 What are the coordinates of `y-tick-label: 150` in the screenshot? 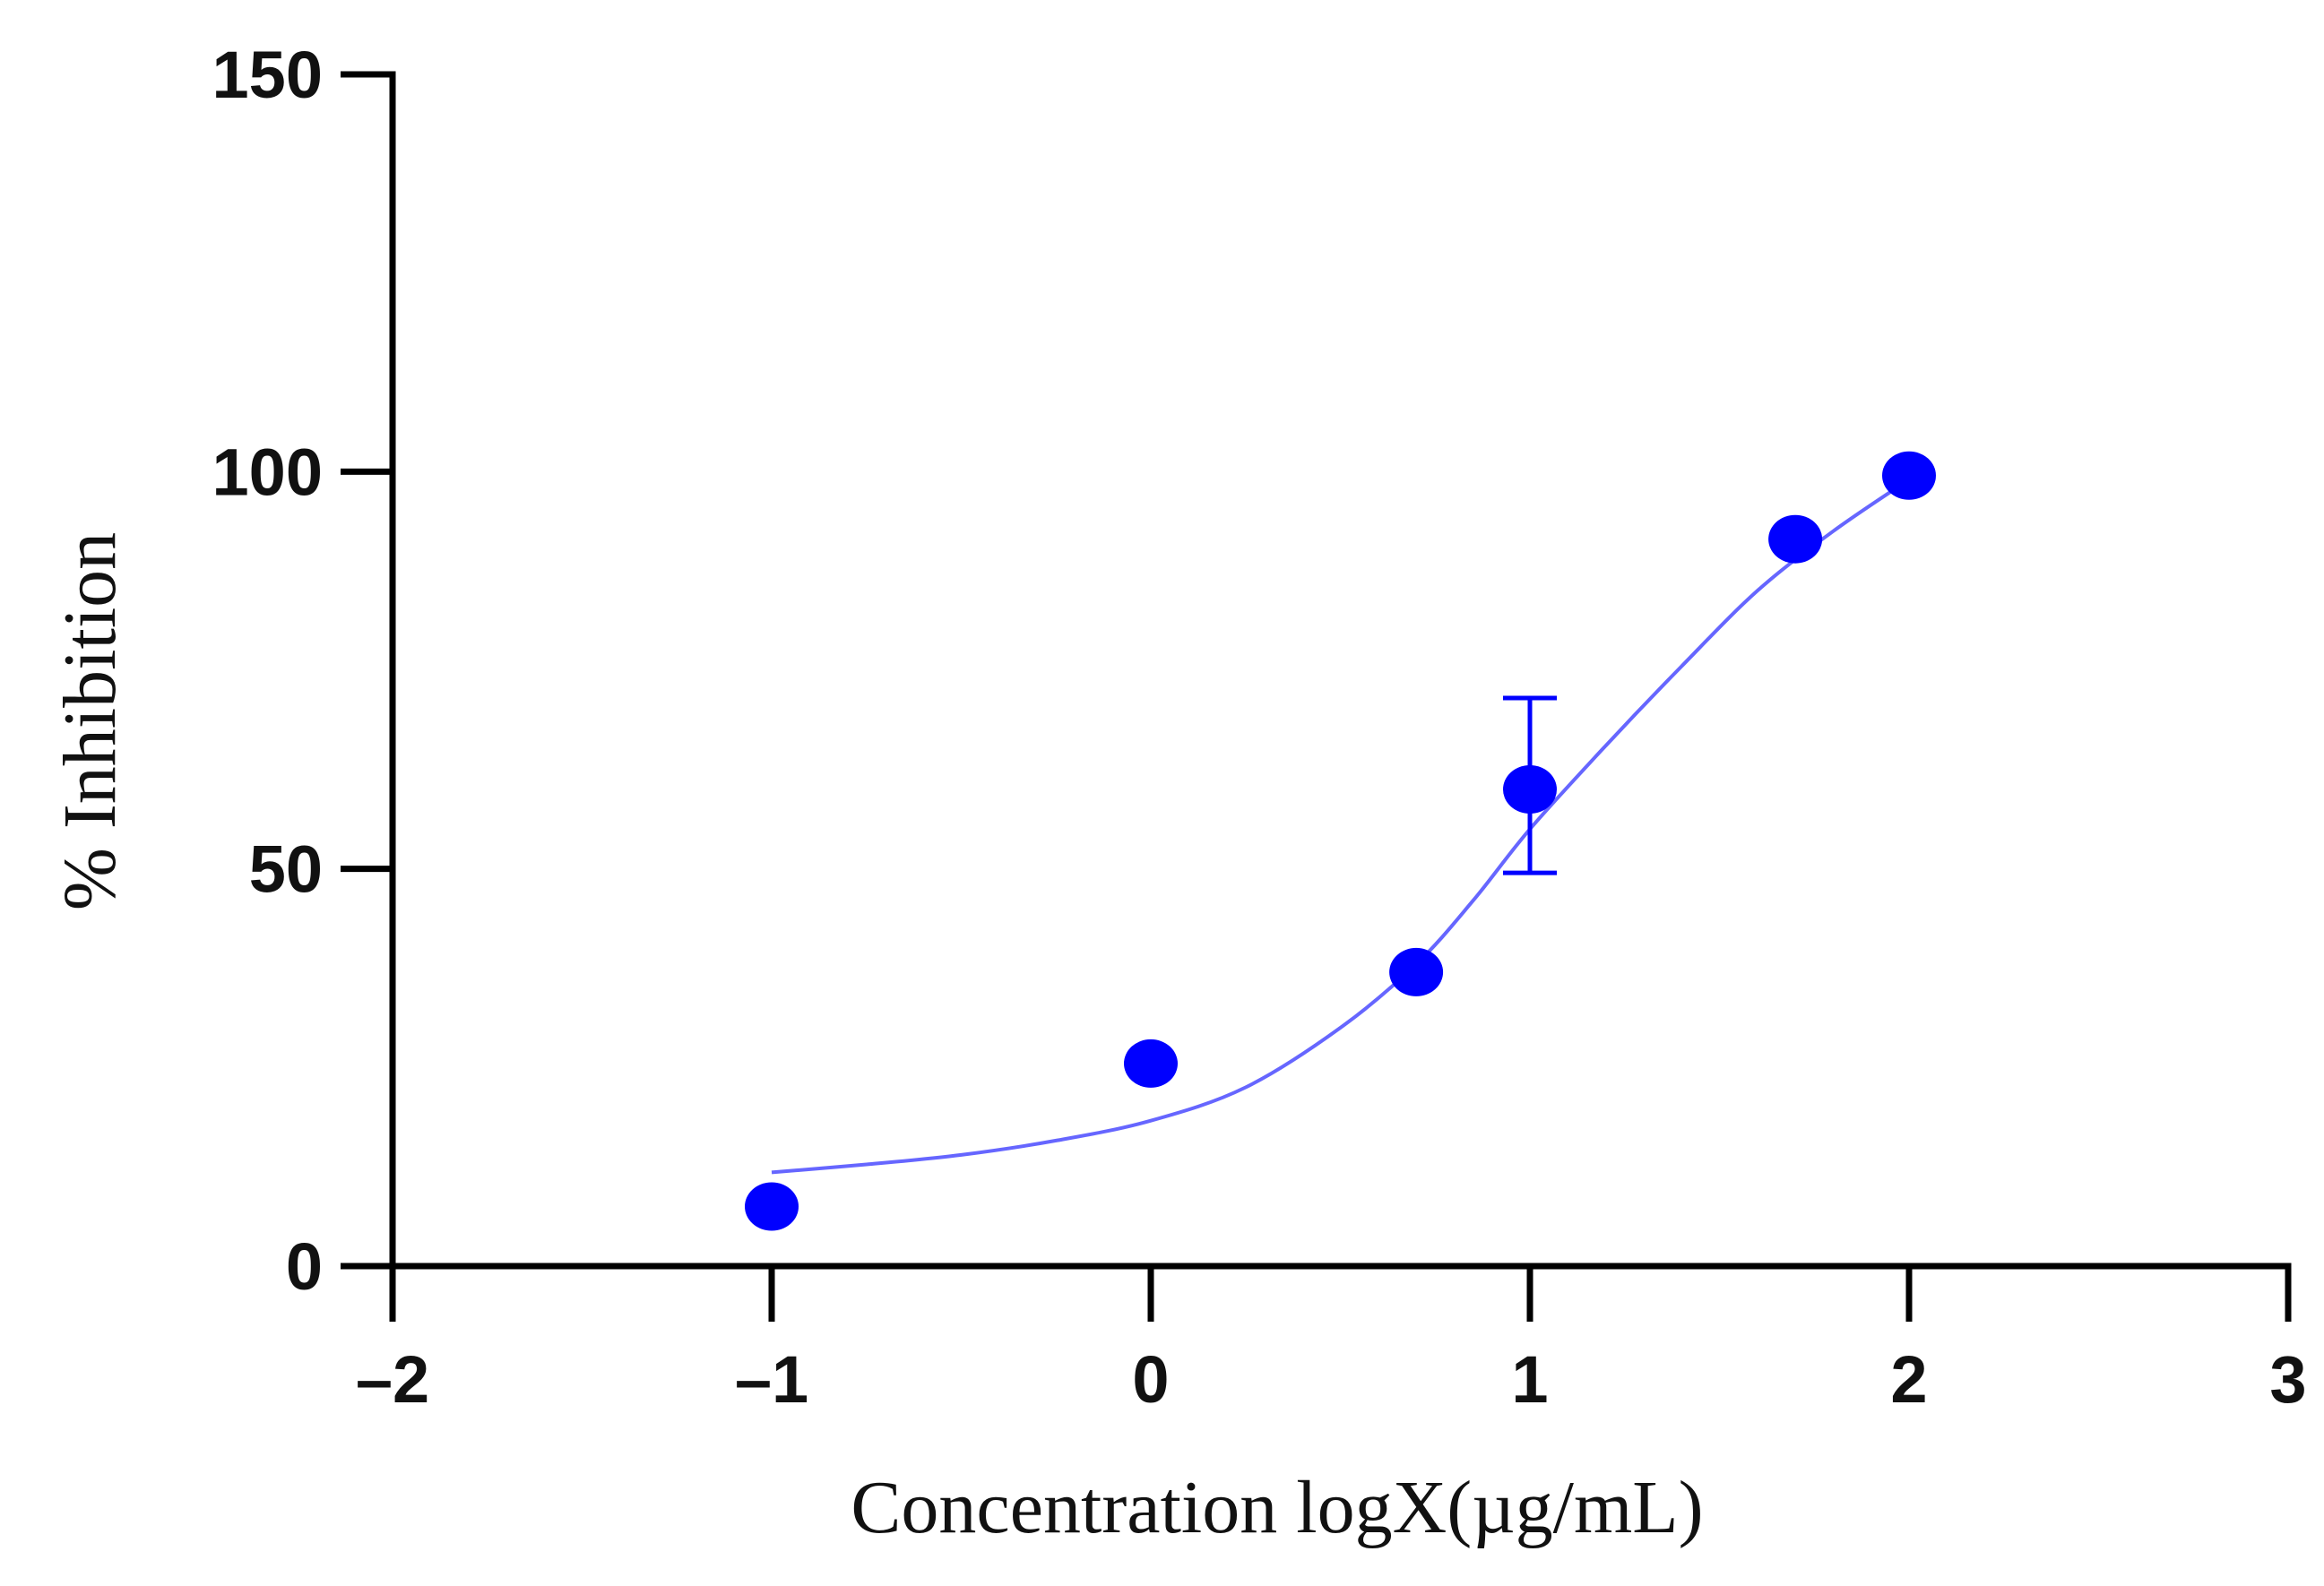 It's located at (267, 75).